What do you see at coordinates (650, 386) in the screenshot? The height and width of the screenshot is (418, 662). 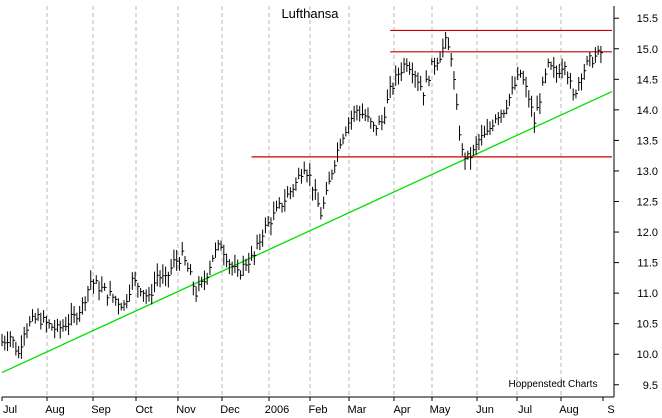 I see `y-tick-label: 9.5` at bounding box center [650, 386].